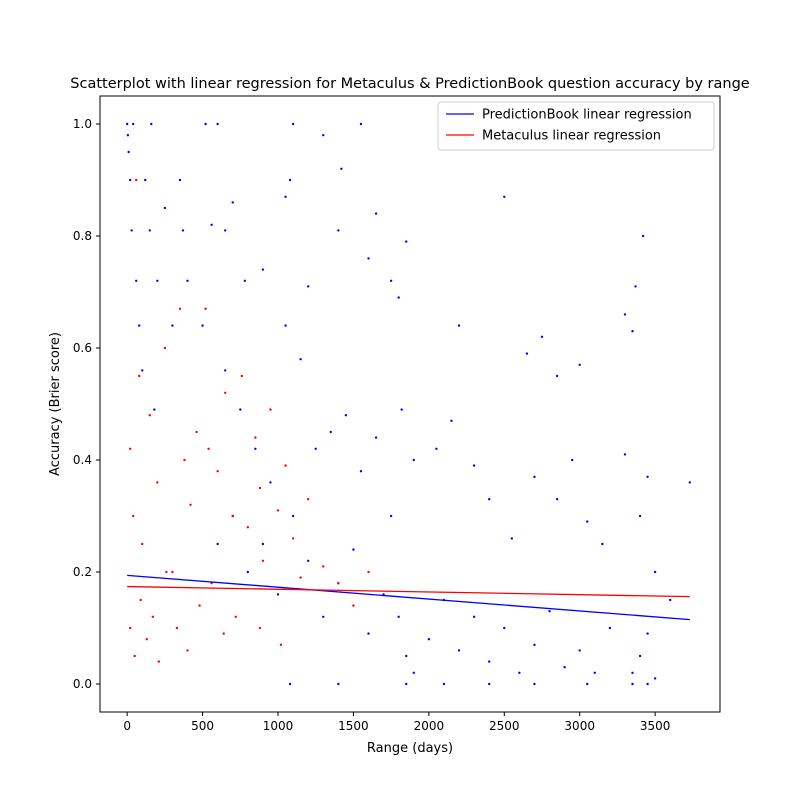 This screenshot has width=800, height=800. What do you see at coordinates (202, 726) in the screenshot?
I see `x-tick-label: 500` at bounding box center [202, 726].